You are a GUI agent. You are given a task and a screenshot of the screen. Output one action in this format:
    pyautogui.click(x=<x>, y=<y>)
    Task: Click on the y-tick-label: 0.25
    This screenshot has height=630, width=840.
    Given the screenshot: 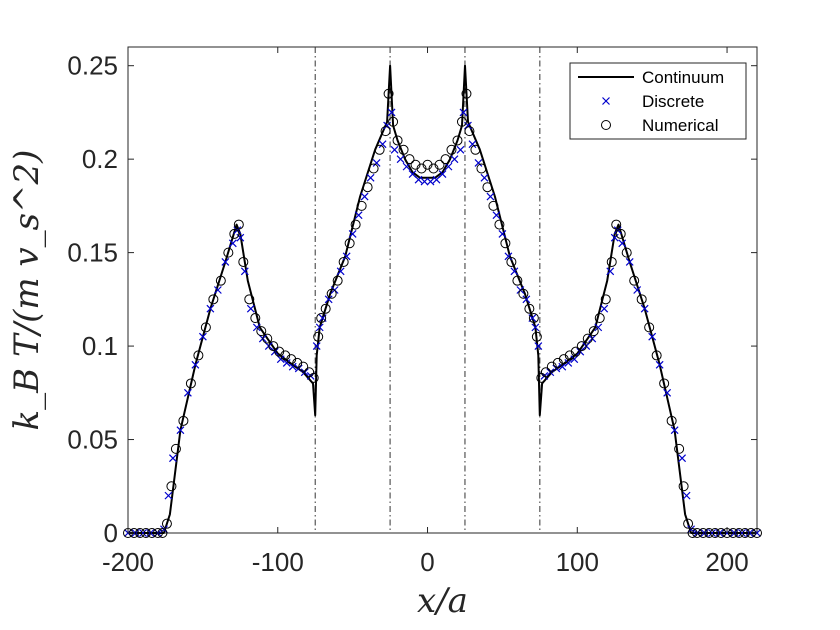 What is the action you would take?
    pyautogui.click(x=92, y=66)
    